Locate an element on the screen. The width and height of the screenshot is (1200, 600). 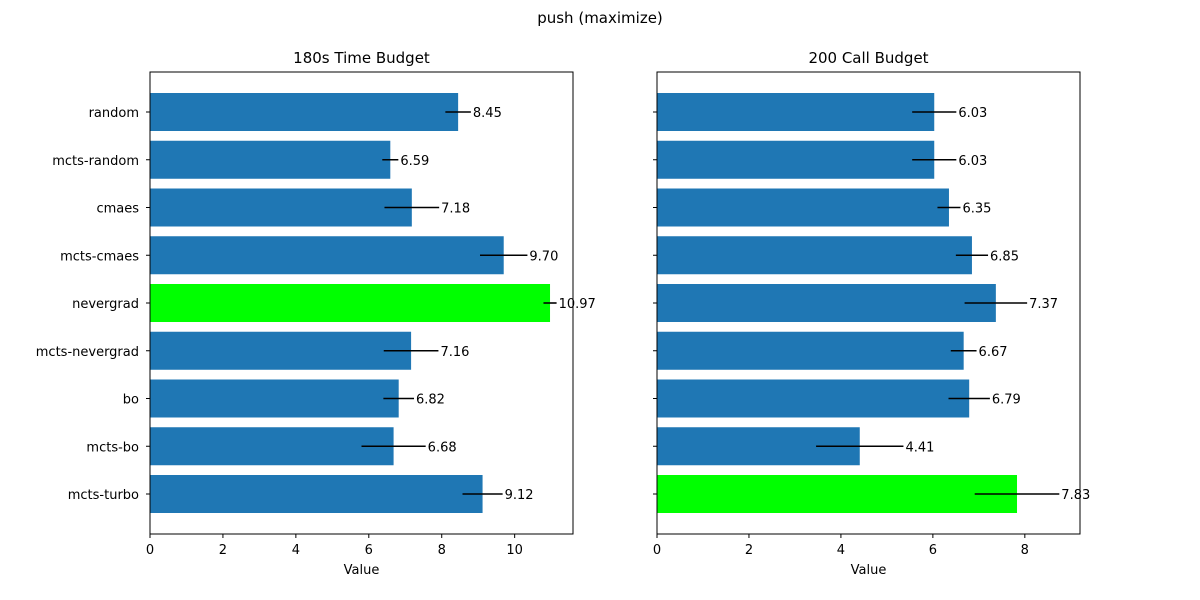
chart0-ytick-label-mcts-turbo: mcts-turbo is located at coordinates (103, 495).